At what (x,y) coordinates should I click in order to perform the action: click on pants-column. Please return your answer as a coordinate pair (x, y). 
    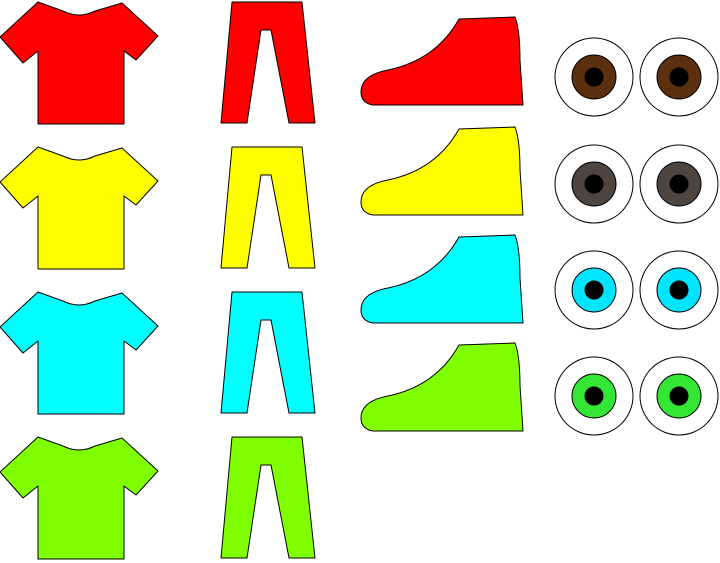
    Looking at the image, I should click on (268, 280).